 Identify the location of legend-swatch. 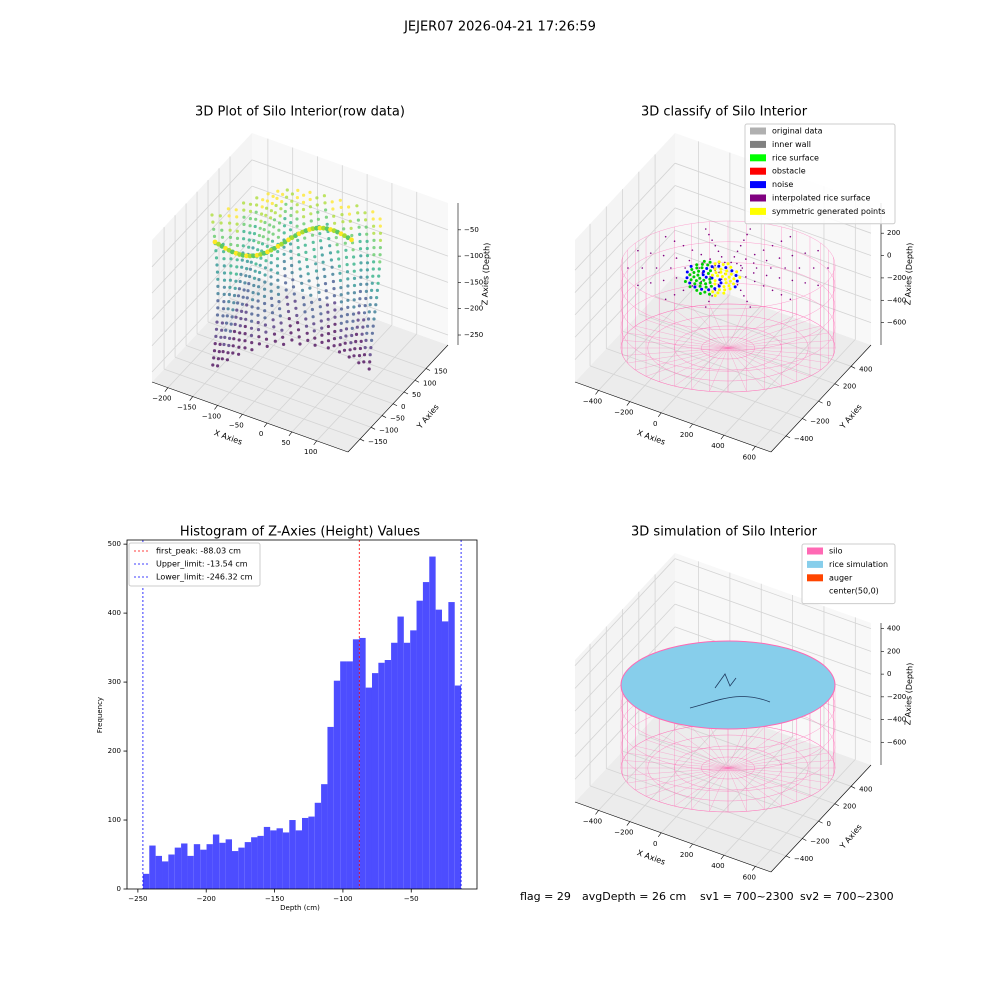
(758, 131).